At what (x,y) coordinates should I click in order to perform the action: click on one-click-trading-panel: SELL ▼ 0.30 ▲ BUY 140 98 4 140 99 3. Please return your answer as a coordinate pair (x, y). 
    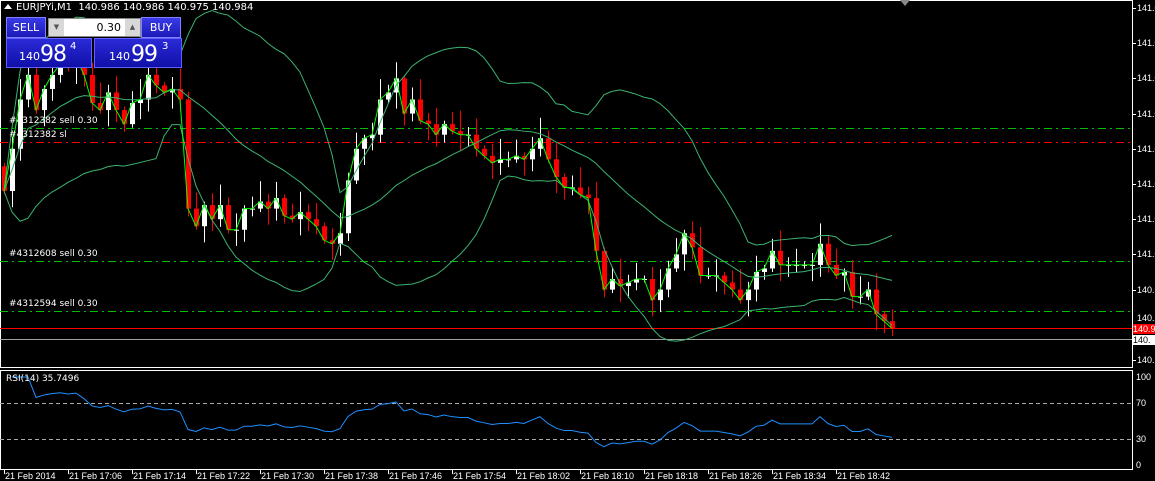
    Looking at the image, I should click on (94, 42).